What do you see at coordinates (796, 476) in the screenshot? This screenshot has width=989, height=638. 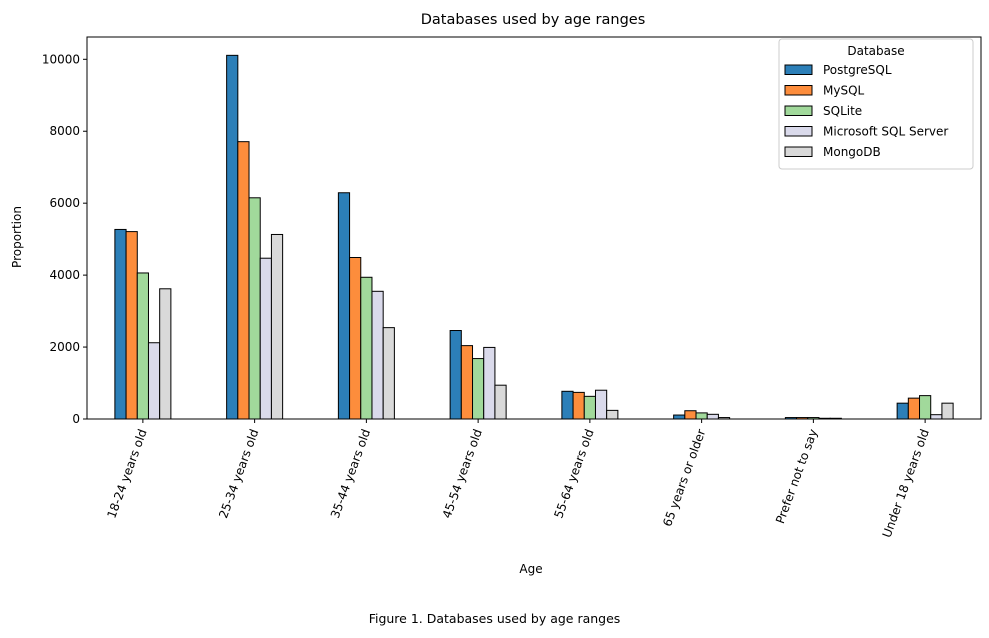 I see `x-tick-label: Prefer not to say` at bounding box center [796, 476].